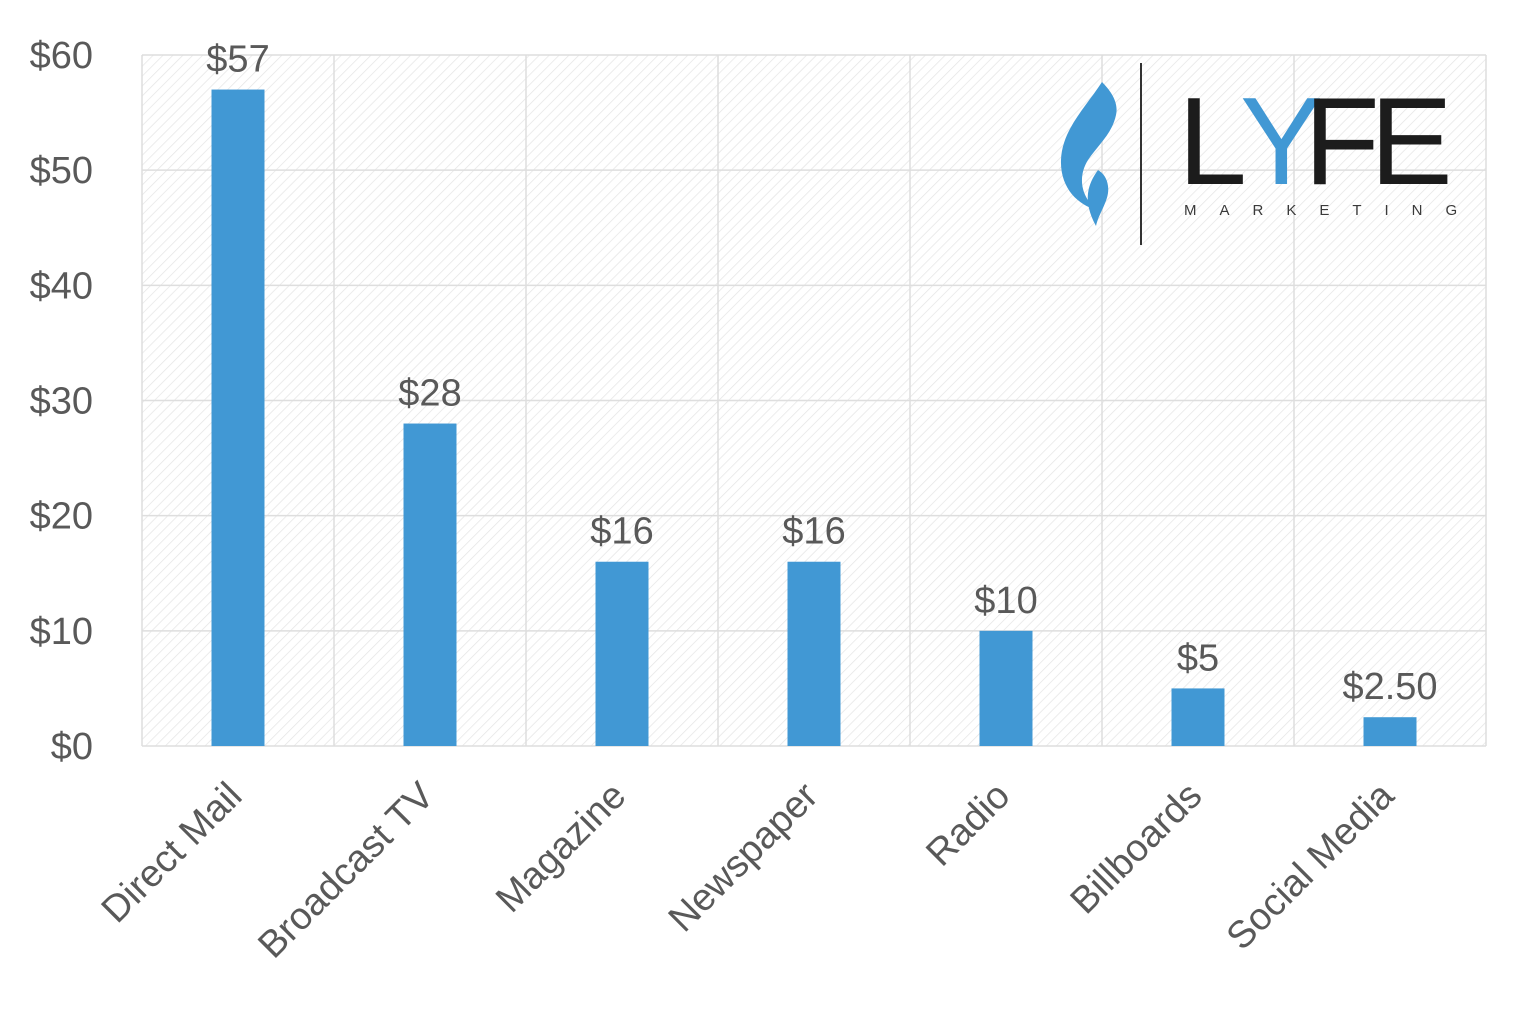 The width and height of the screenshot is (1518, 1012). Describe the element at coordinates (61, 632) in the screenshot. I see `y-tick-label: $10` at that location.